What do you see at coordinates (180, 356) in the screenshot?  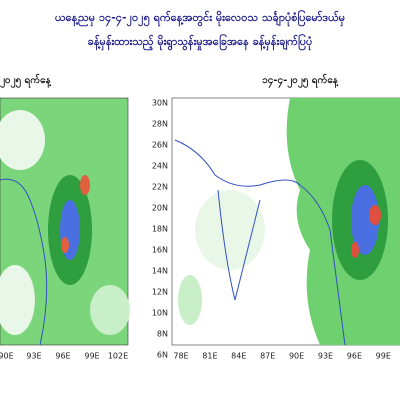 I see `x-axis-label: 78E` at bounding box center [180, 356].